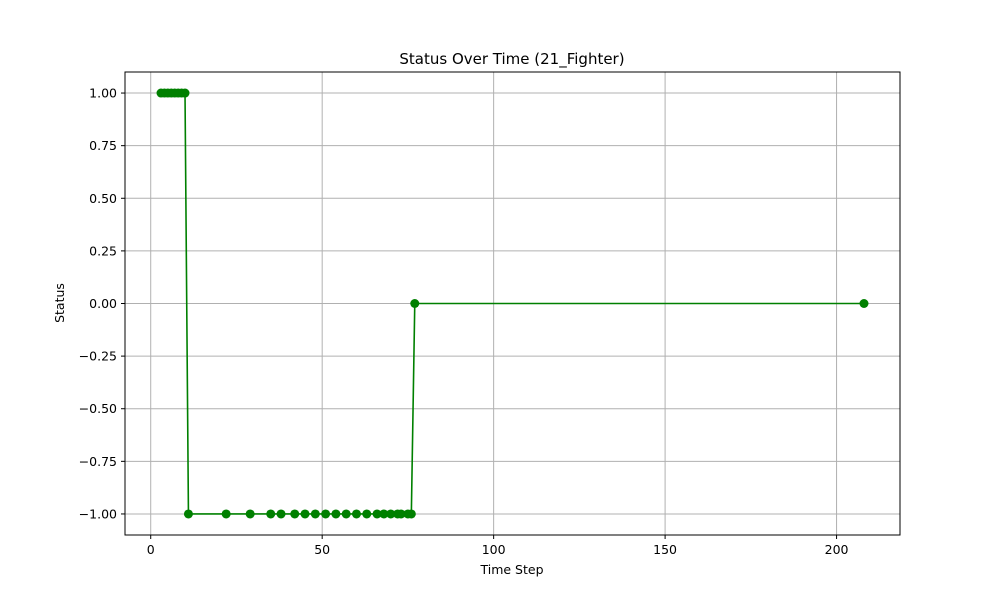 This screenshot has width=1000, height=600. Describe the element at coordinates (59, 303) in the screenshot. I see `y-axis-title: Status` at that location.